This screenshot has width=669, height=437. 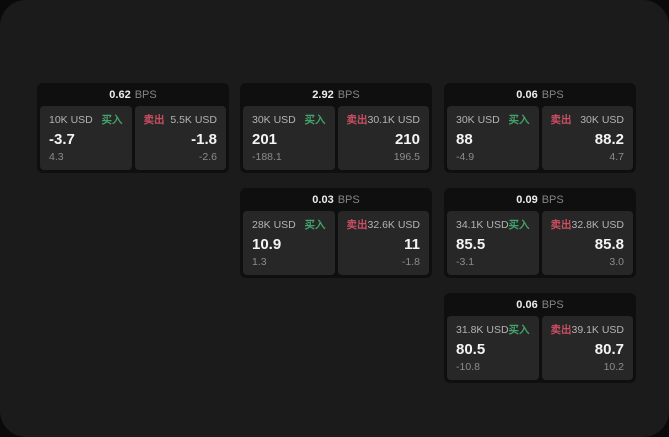 I want to click on bps-value: 0.06, so click(x=527, y=304).